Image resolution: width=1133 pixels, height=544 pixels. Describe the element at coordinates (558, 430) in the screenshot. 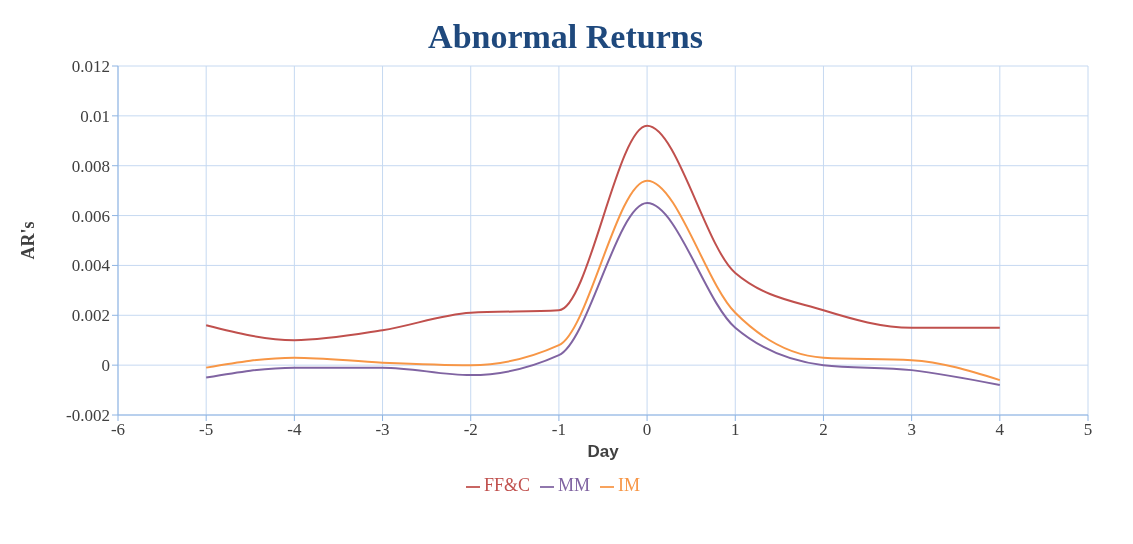

I see `x-tick-label: -1` at that location.